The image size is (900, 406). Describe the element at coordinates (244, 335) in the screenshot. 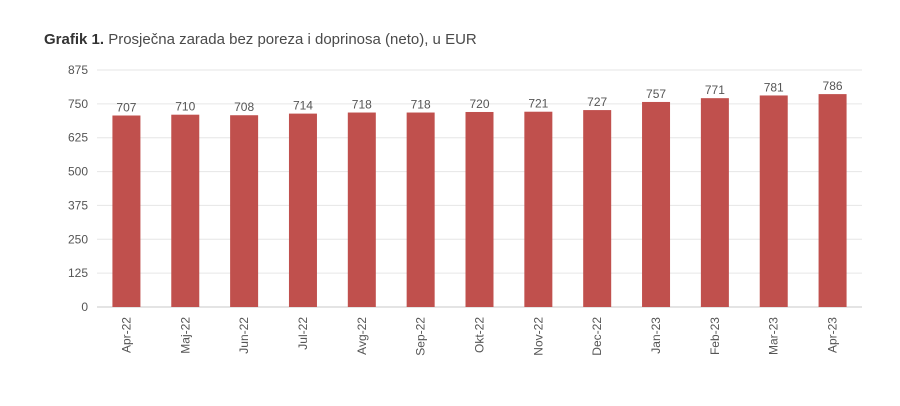

I see `x-tick-label: Jun-22` at that location.